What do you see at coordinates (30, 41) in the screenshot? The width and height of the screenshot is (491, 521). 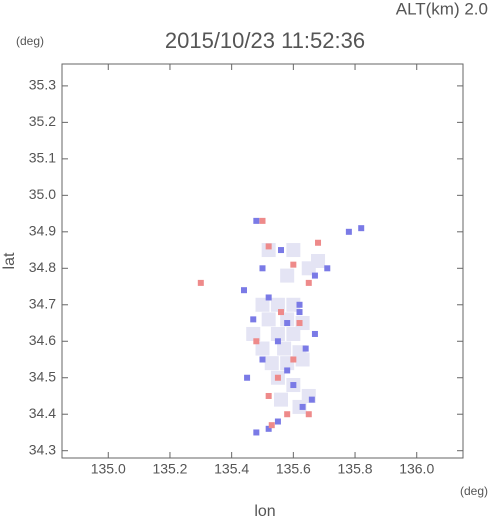 I see `y-unit: (deg)` at bounding box center [30, 41].